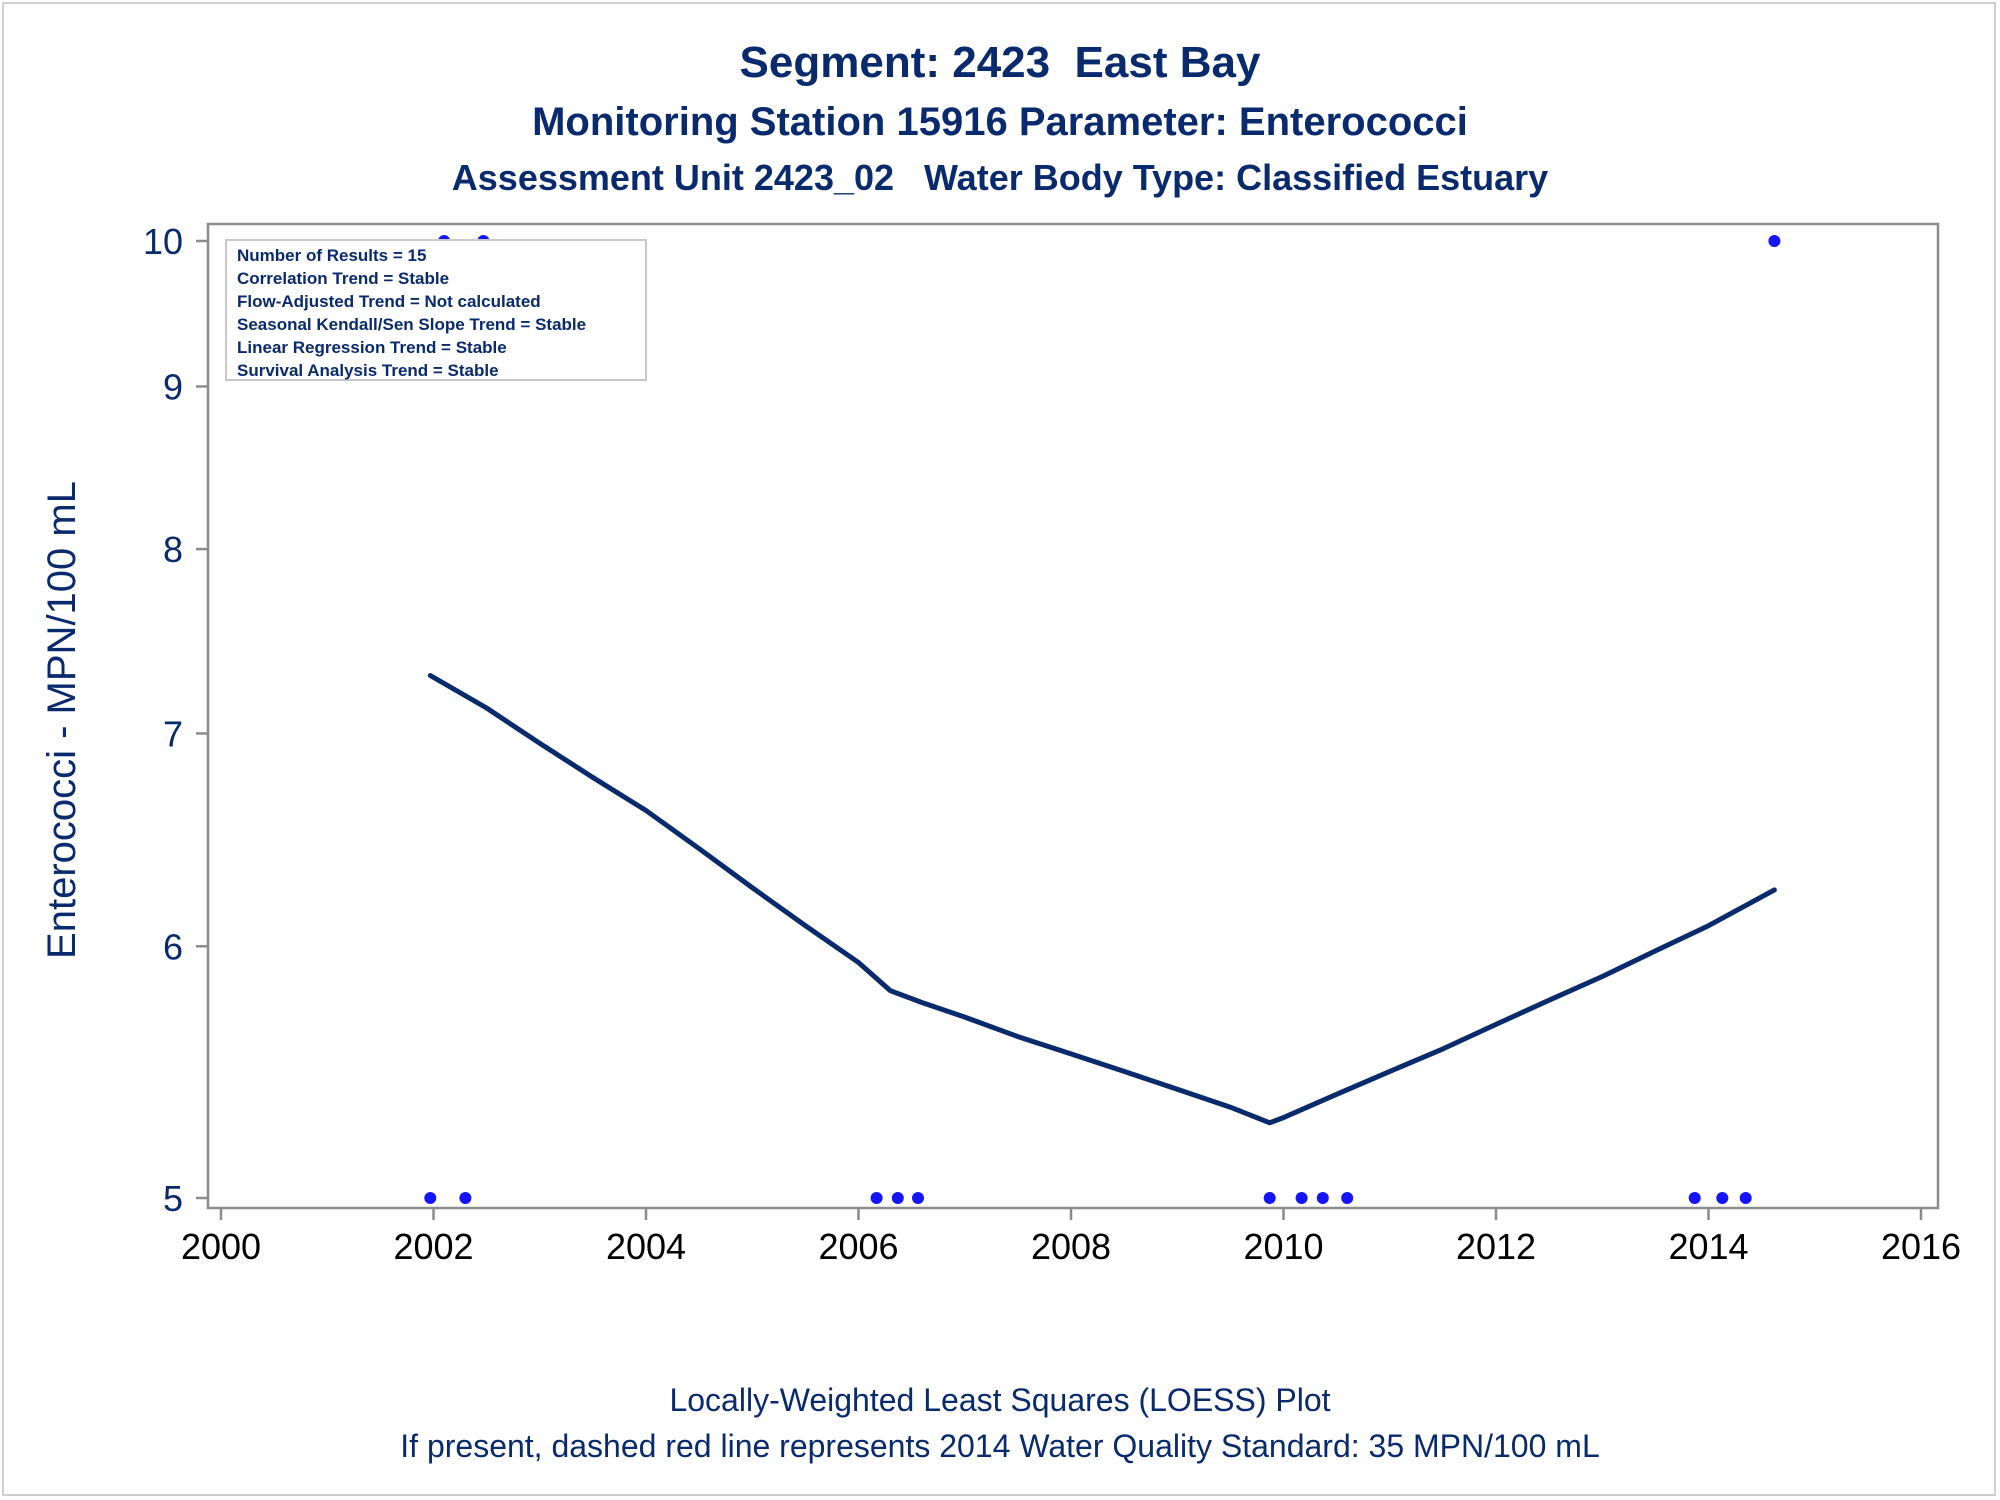  Describe the element at coordinates (372, 347) in the screenshot. I see `stat-linear-regression-trend: Linear Regression Trend = Stable` at that location.